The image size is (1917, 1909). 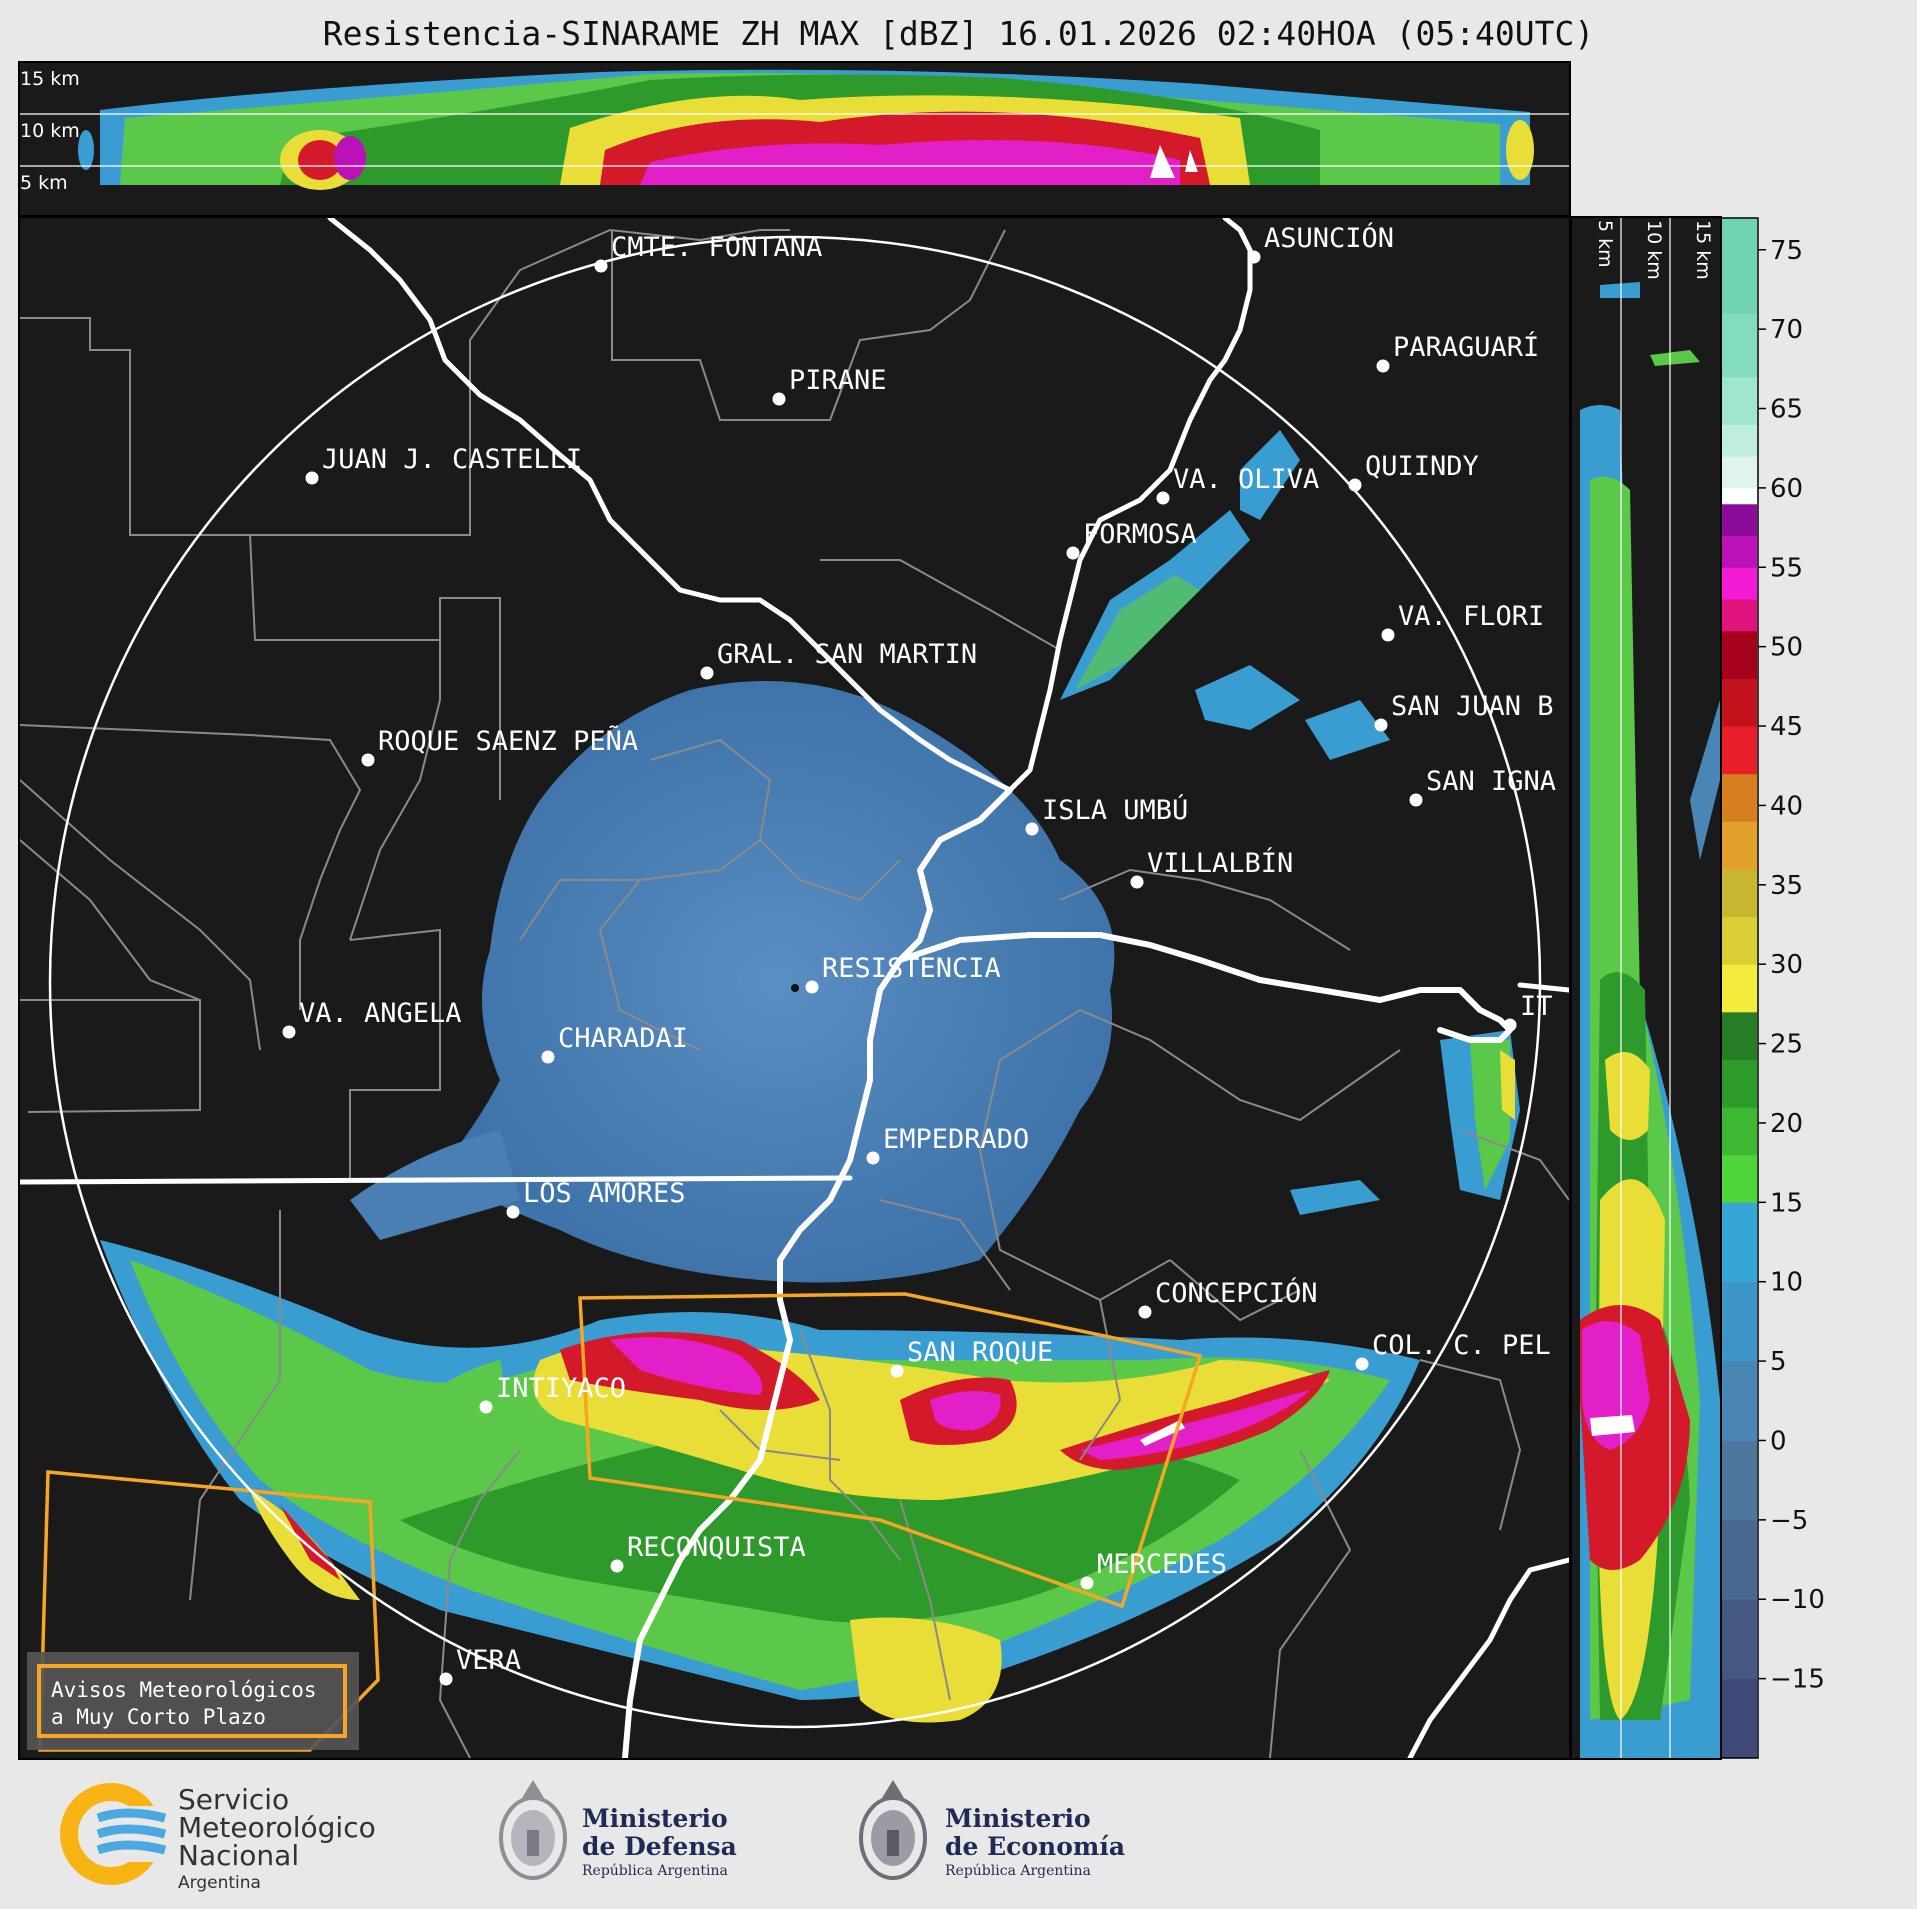 I want to click on smn-country: Argentina, so click(x=219, y=1883).